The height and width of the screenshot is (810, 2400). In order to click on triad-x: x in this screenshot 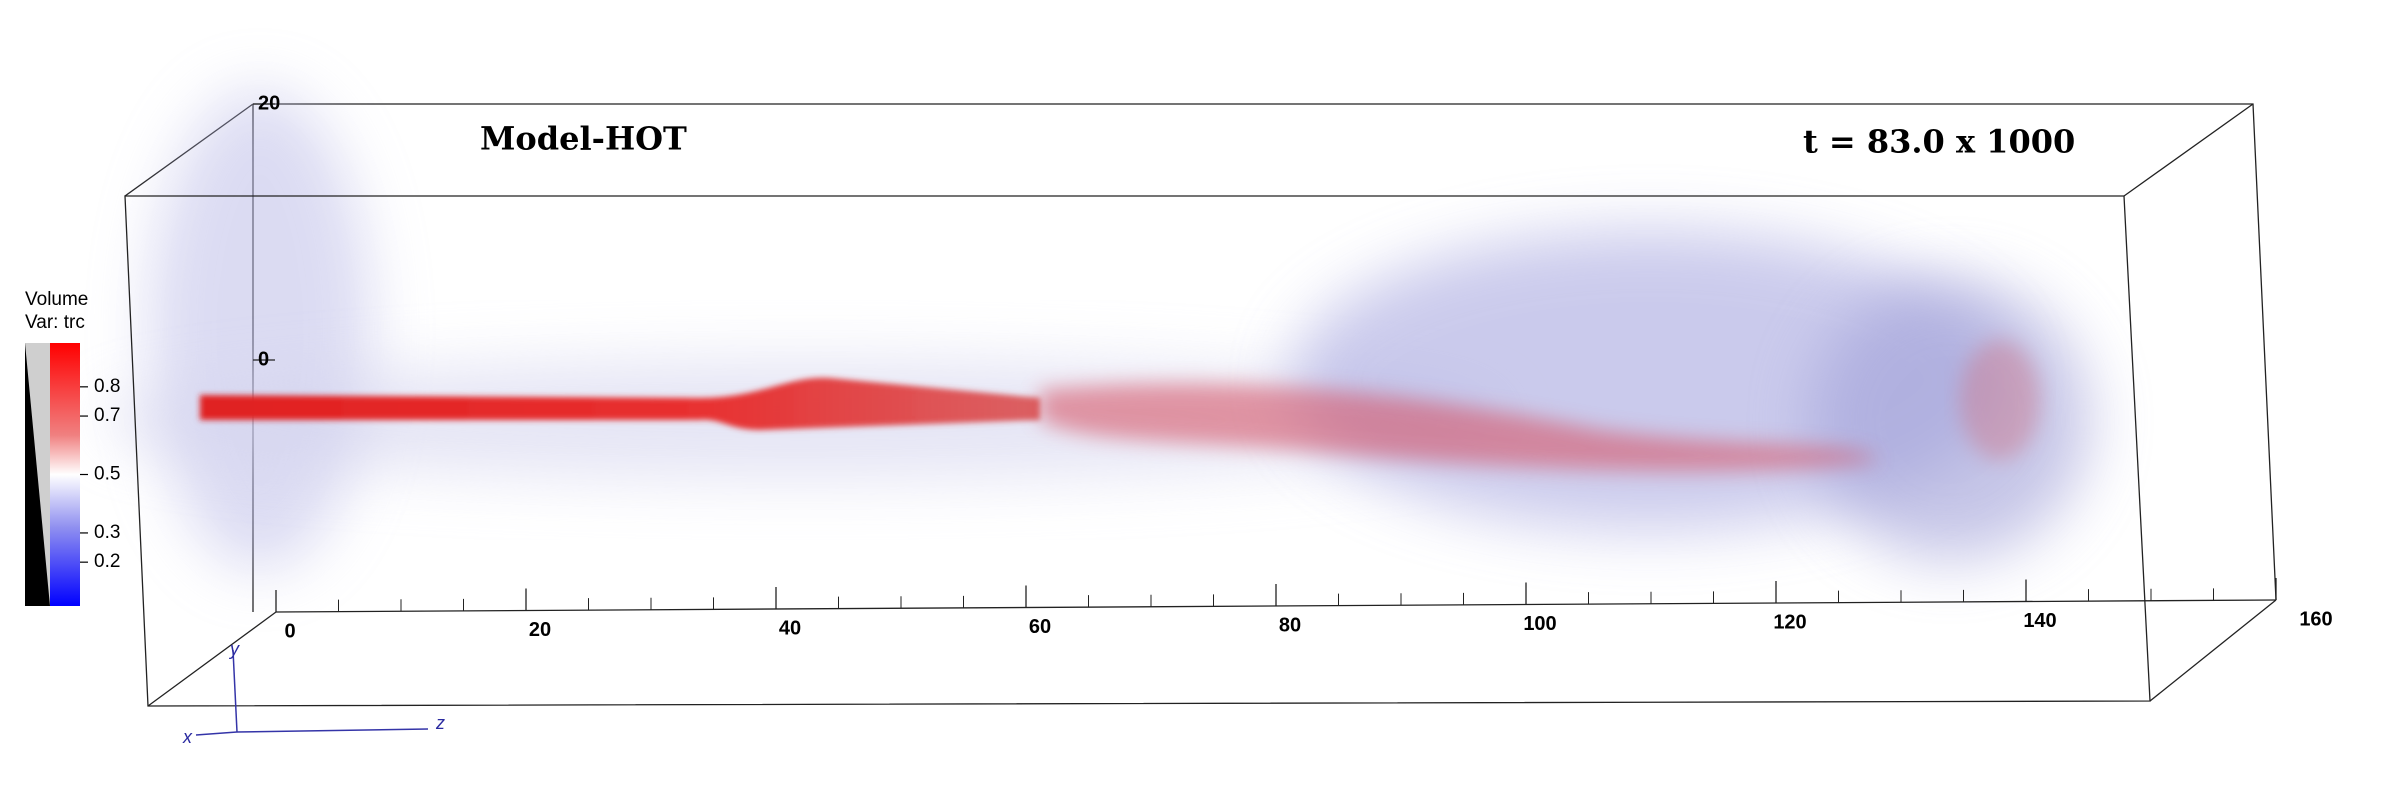, I will do `click(187, 737)`.